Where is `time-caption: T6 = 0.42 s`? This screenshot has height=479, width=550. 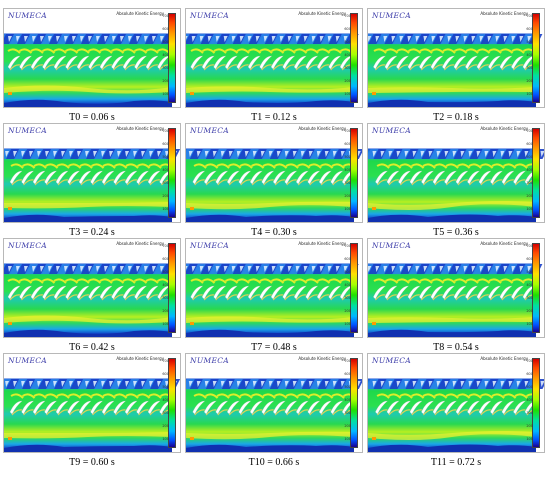
time-caption: T6 = 0.42 s is located at coordinates (92, 347).